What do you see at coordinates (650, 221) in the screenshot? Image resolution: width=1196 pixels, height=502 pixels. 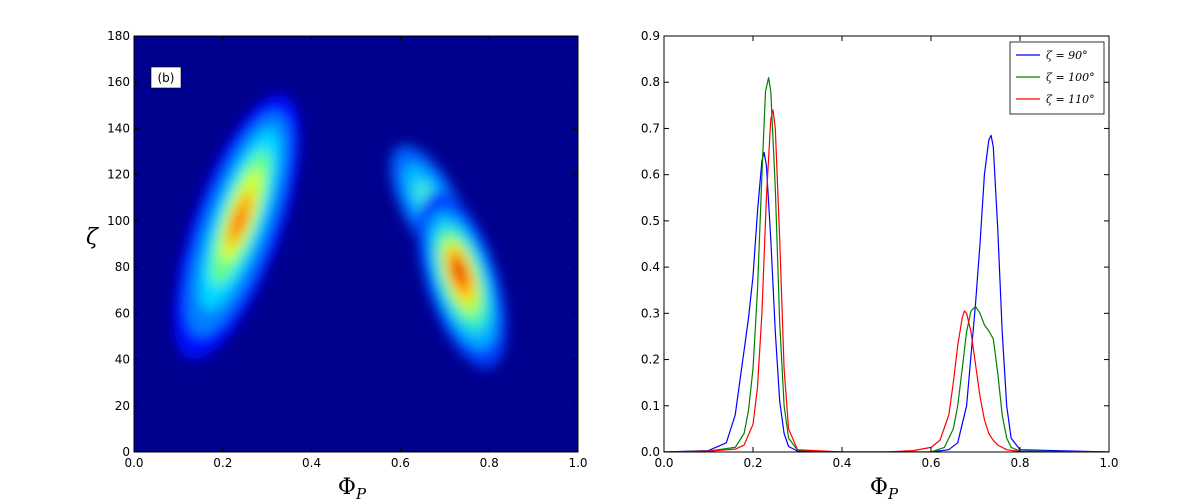 I see `y-tick-label: 0.5` at bounding box center [650, 221].